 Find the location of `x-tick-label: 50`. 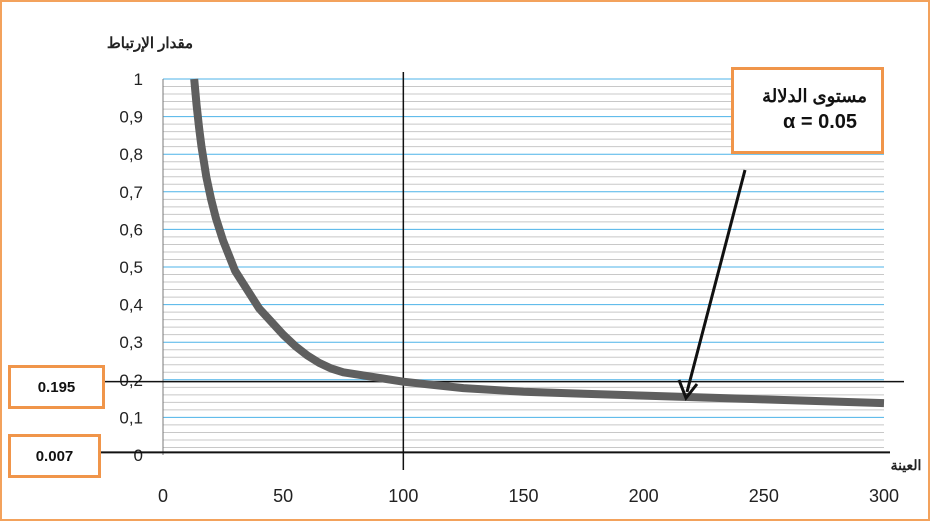

x-tick-label: 50 is located at coordinates (283, 496).